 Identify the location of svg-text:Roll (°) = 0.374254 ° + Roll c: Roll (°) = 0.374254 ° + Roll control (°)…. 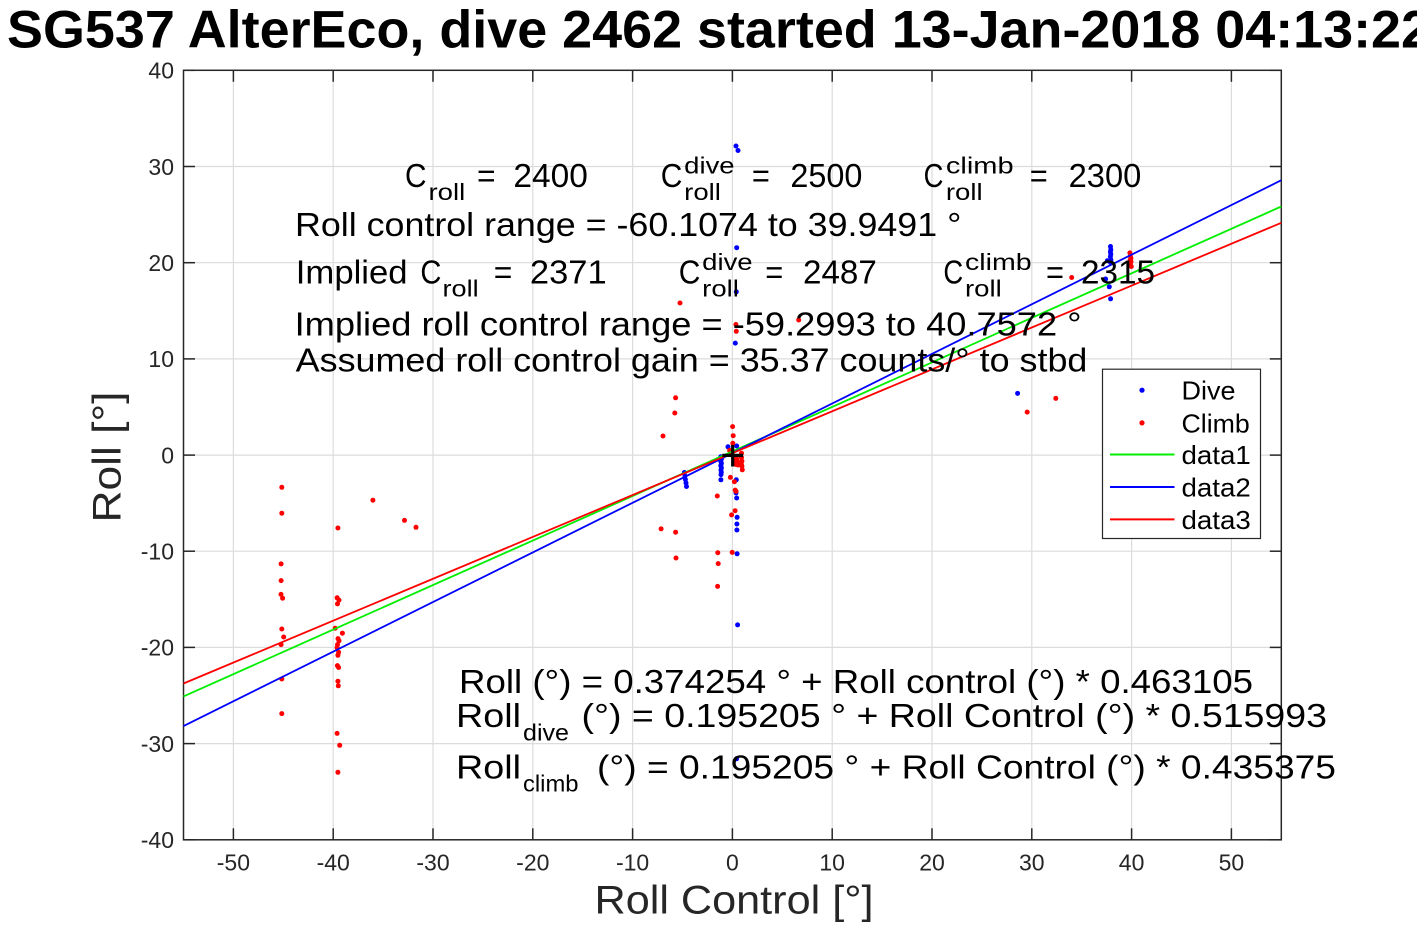
(856, 681).